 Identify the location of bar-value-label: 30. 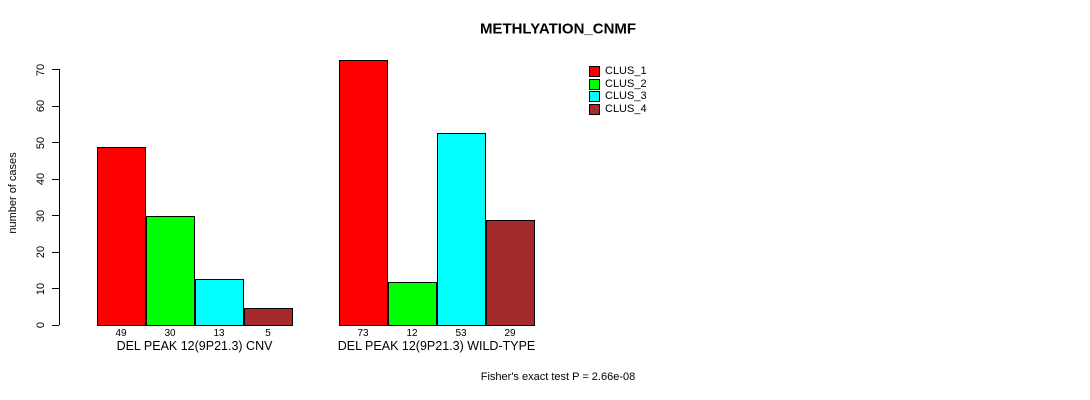
(170, 333).